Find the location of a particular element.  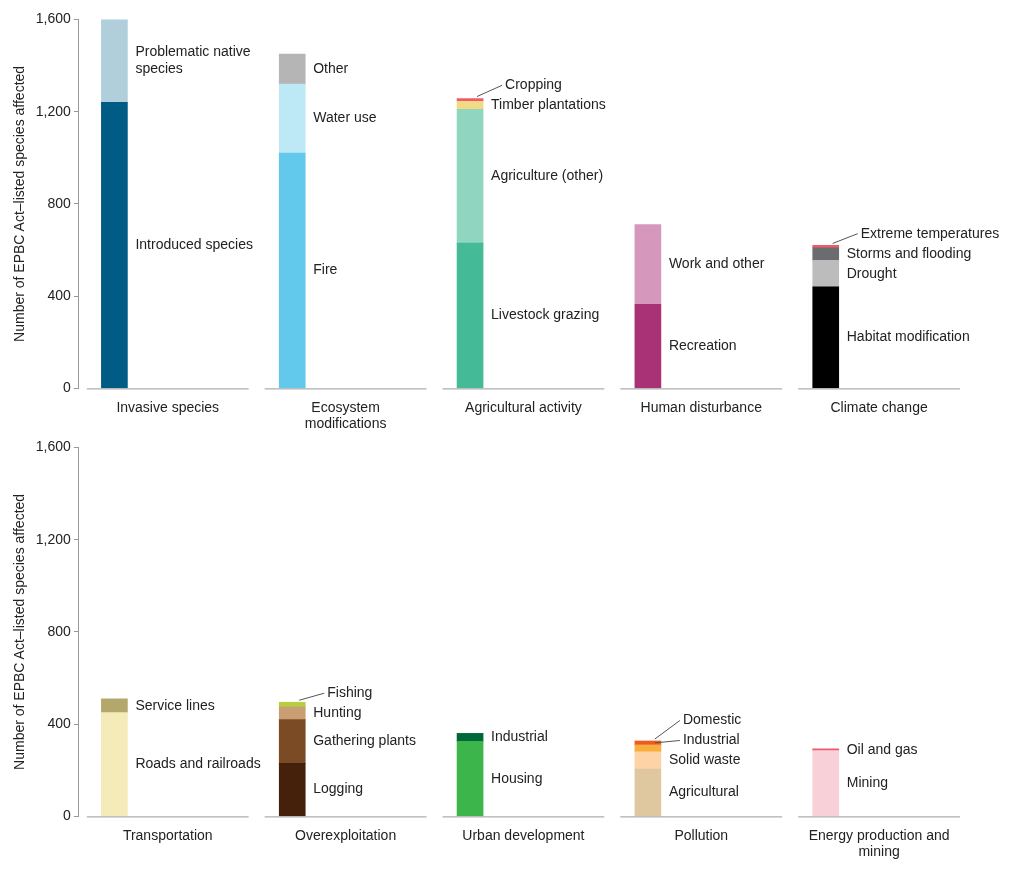

x-tick-label: Pollution is located at coordinates (701, 834).